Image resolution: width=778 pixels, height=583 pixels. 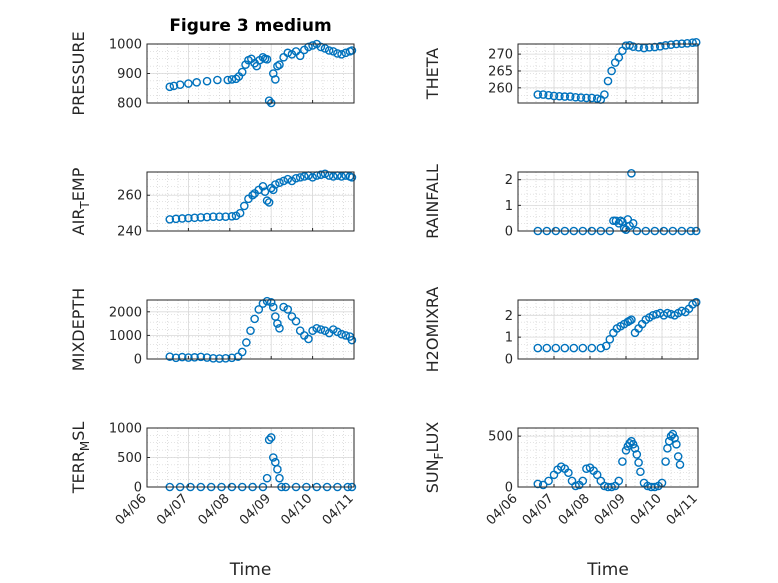 I want to click on x-tick-label: 04/08, so click(x=574, y=509).